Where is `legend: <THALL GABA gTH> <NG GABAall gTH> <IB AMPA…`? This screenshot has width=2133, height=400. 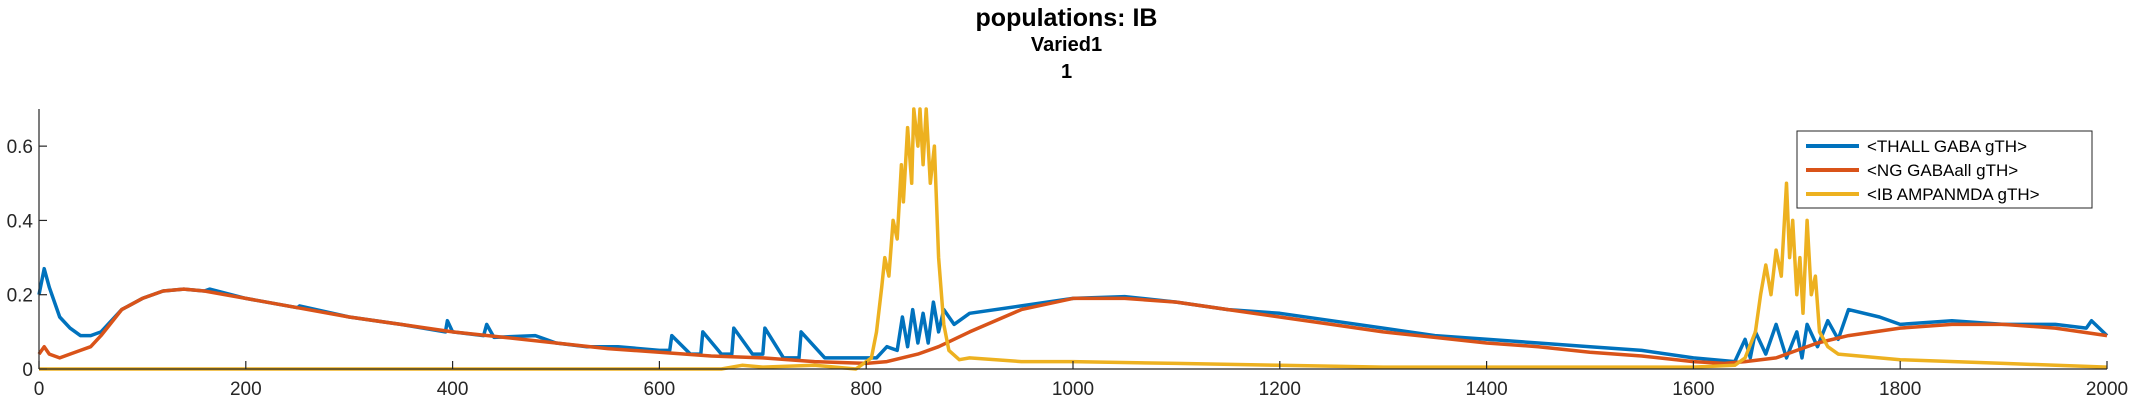 legend: <THALL GABA gTH> <NG GABAall gTH> <IB AMPA… is located at coordinates (1944, 169).